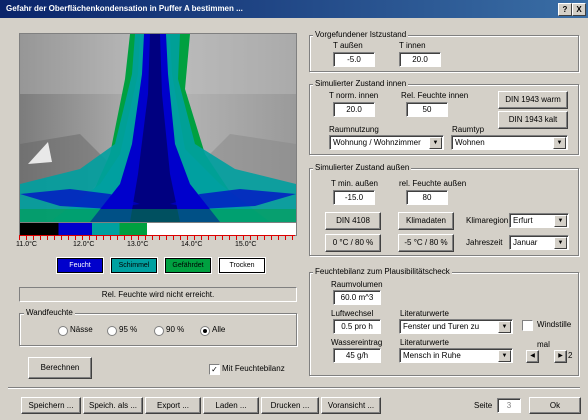 This screenshot has height=420, width=588. I want to click on windstille-label: Windstille, so click(554, 324).